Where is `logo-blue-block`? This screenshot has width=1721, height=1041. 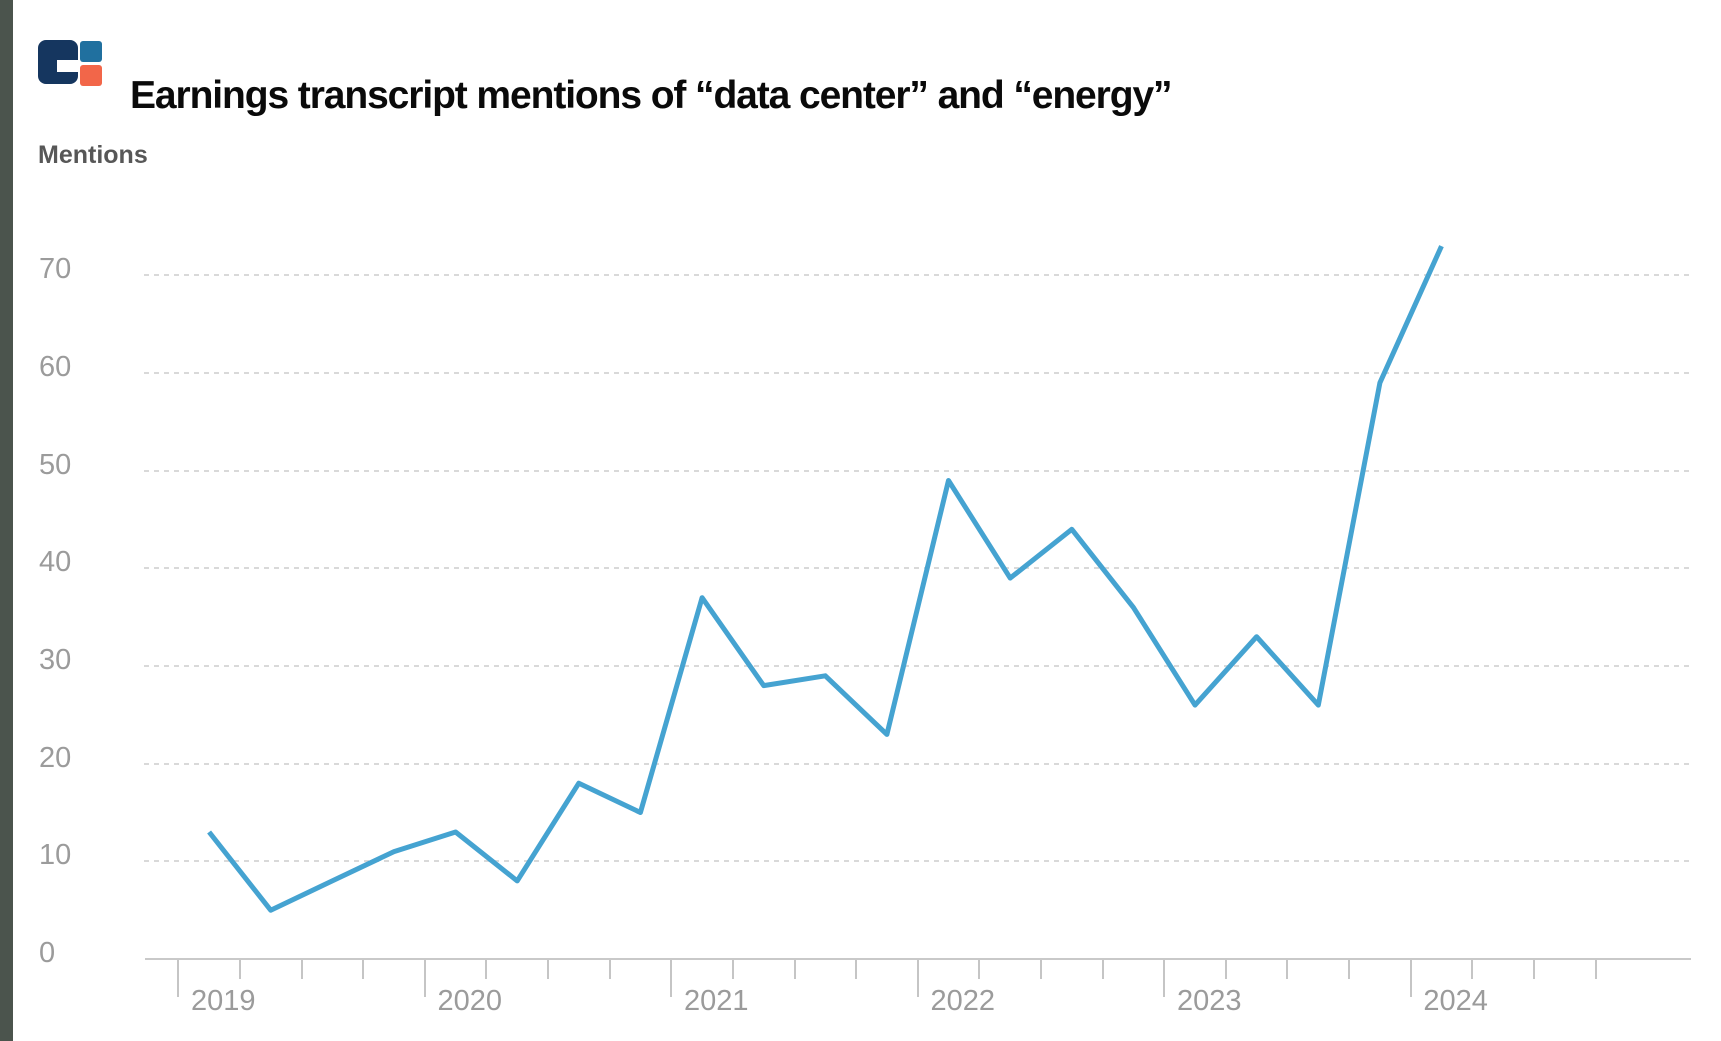
logo-blue-block is located at coordinates (91, 51).